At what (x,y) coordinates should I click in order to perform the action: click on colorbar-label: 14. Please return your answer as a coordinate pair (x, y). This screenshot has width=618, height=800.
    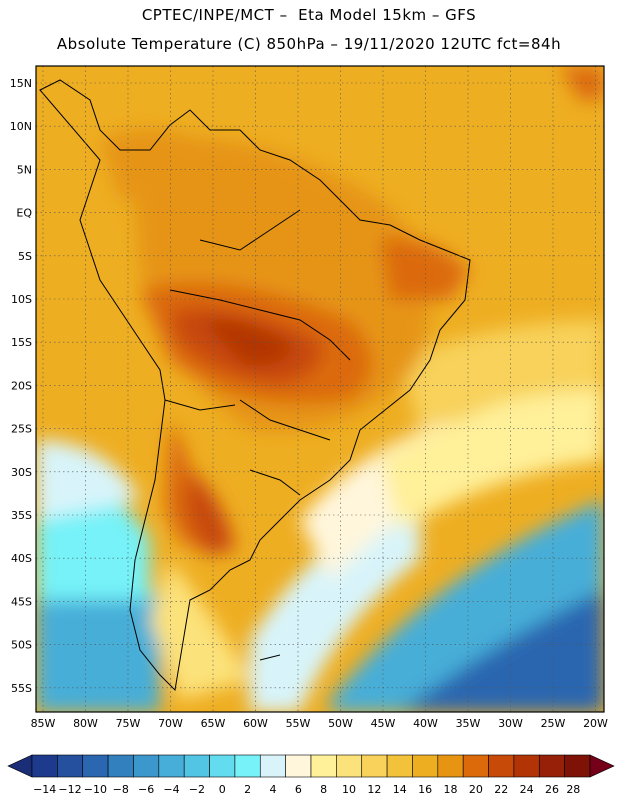
    Looking at the image, I should click on (399, 789).